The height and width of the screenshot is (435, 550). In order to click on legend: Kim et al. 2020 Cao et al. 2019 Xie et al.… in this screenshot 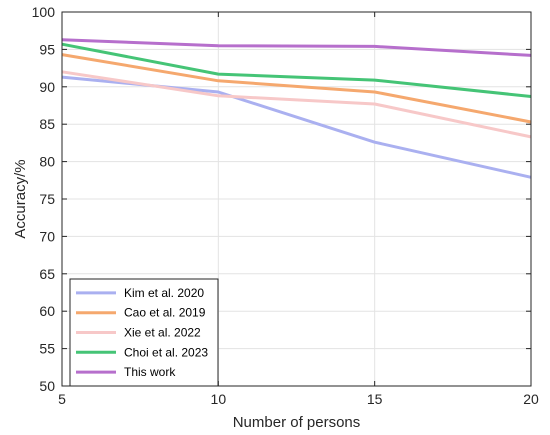, I will do `click(144, 332)`.